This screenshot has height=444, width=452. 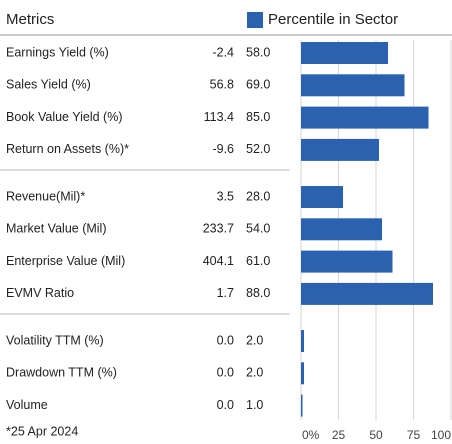 I want to click on x-tick-label: 75, so click(x=414, y=435).